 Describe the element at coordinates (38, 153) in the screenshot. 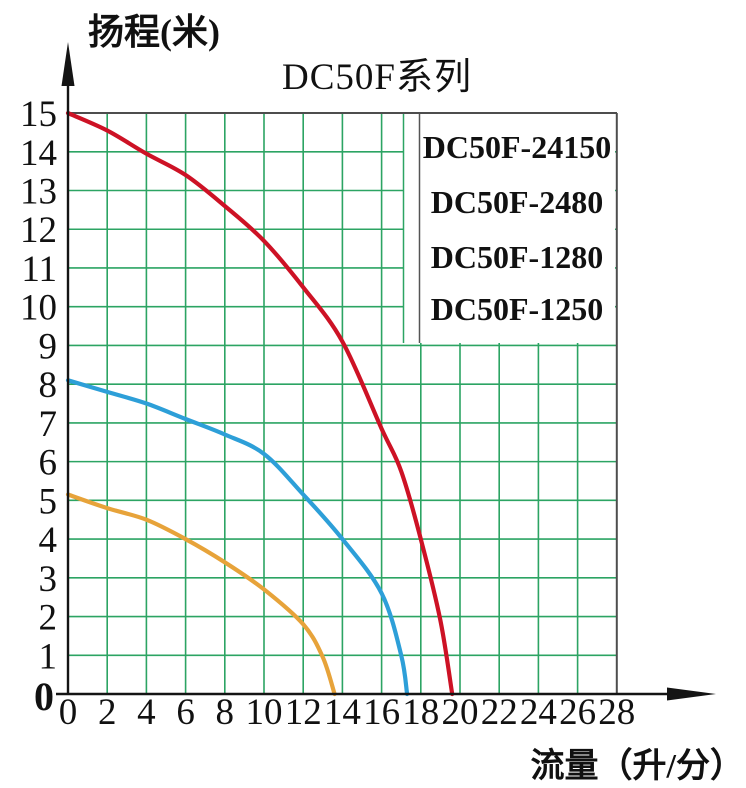

I see `y-tick-label: 14` at that location.